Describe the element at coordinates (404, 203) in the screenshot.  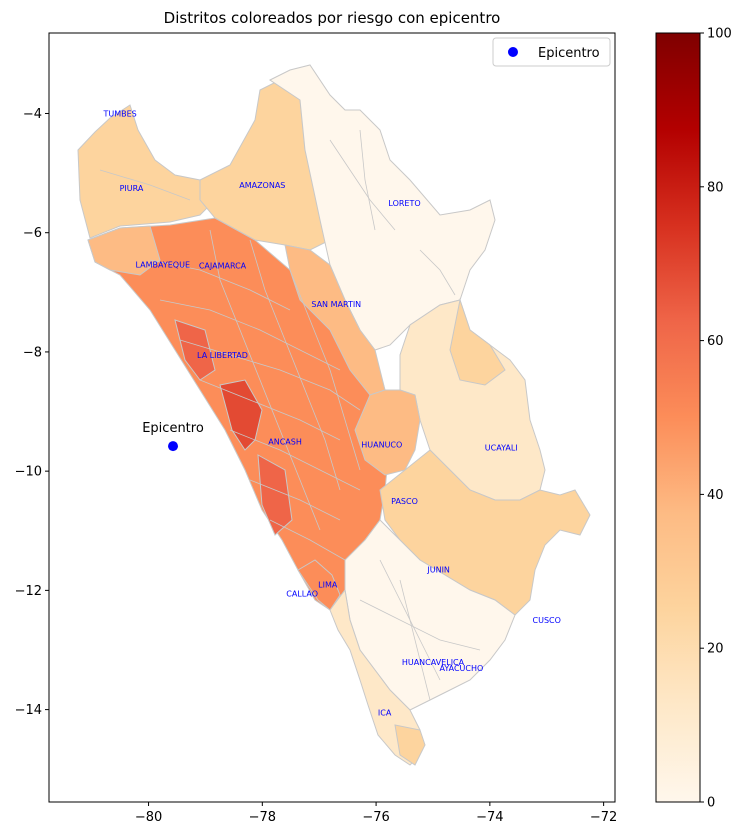
I see `department-label: LORETO` at that location.